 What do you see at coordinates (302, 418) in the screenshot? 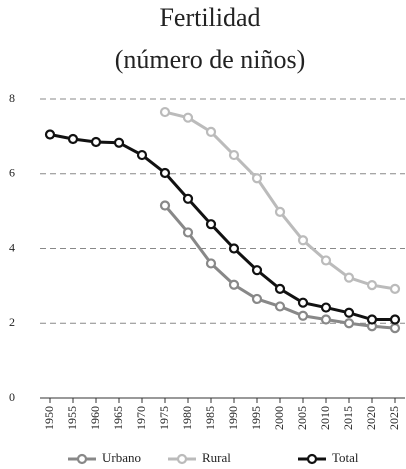
I see `x-tick-label: 2005` at bounding box center [302, 418].